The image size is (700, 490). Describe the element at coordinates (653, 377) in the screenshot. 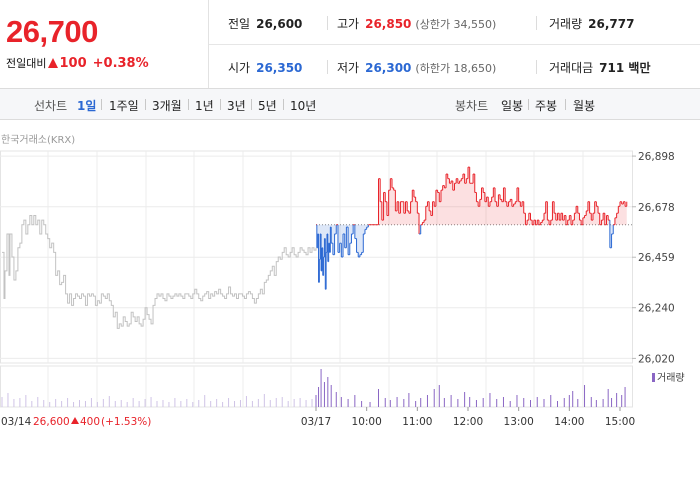

I see `volume-legend-swatch` at that location.